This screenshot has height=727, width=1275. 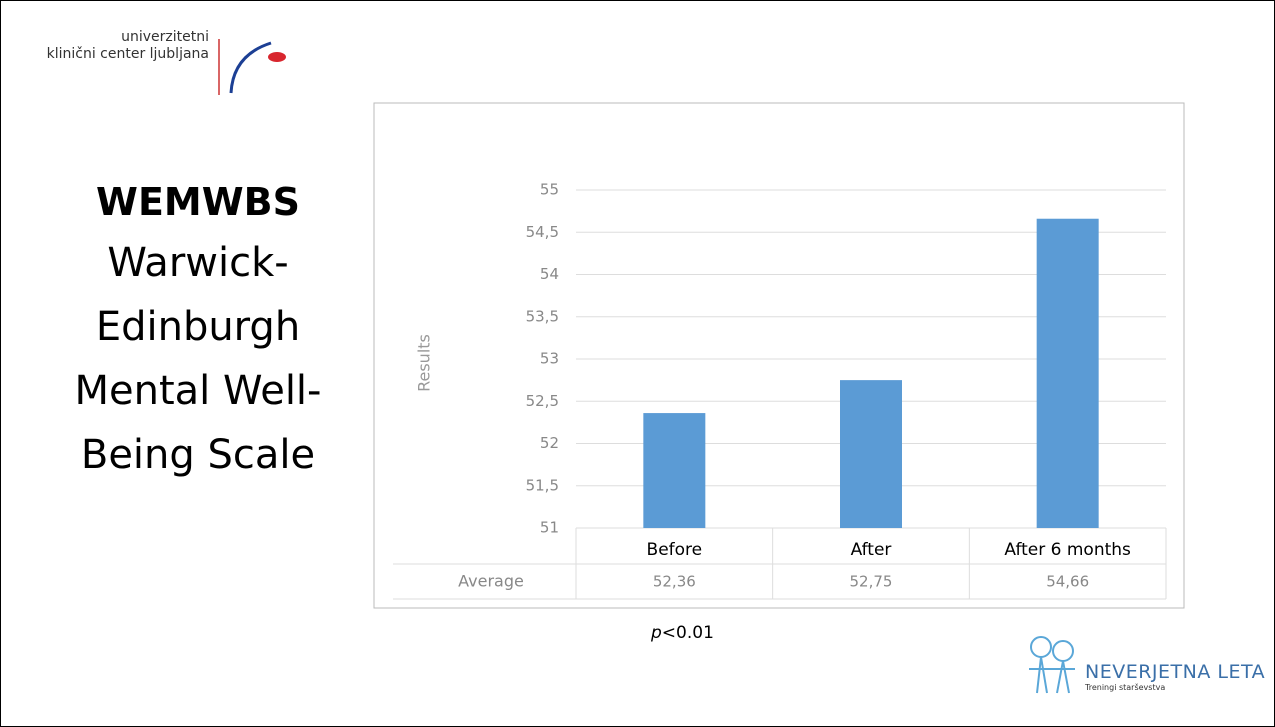 What do you see at coordinates (491, 581) in the screenshot?
I see `table-row-label: Average` at bounding box center [491, 581].